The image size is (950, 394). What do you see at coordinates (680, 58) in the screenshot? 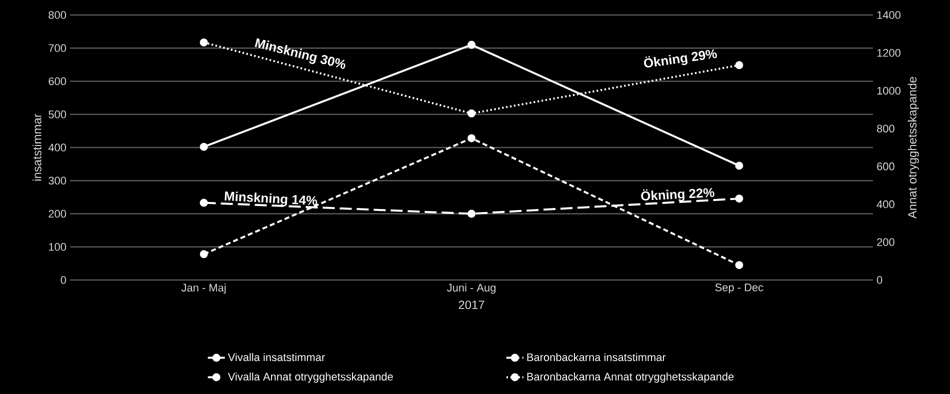
I see `annotation: Ökning 29%` at bounding box center [680, 58].